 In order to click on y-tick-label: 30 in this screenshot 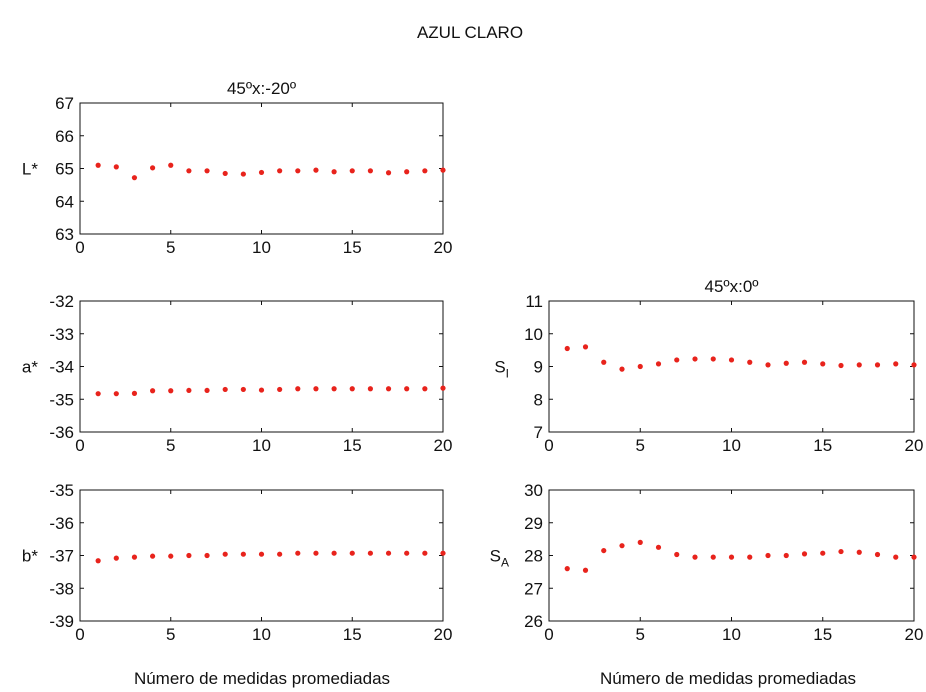, I will do `click(533, 490)`.